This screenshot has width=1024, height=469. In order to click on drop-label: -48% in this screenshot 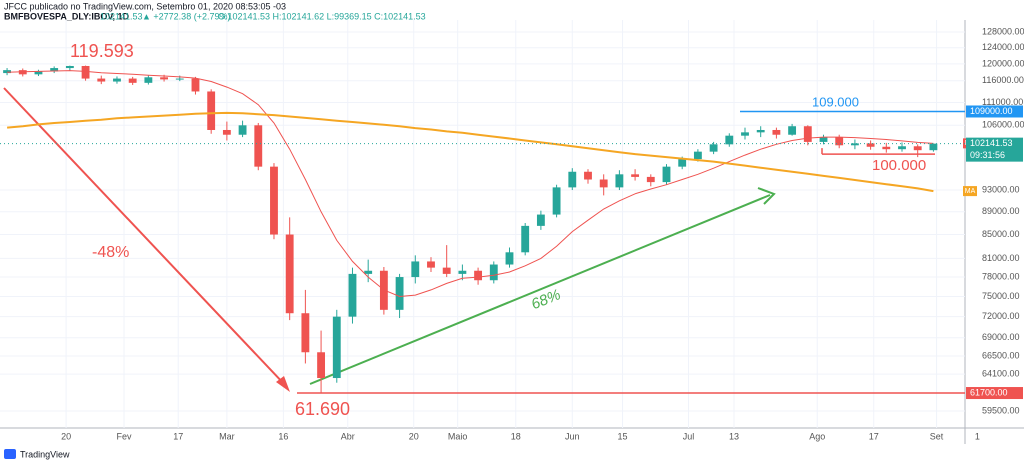, I will do `click(110, 252)`.